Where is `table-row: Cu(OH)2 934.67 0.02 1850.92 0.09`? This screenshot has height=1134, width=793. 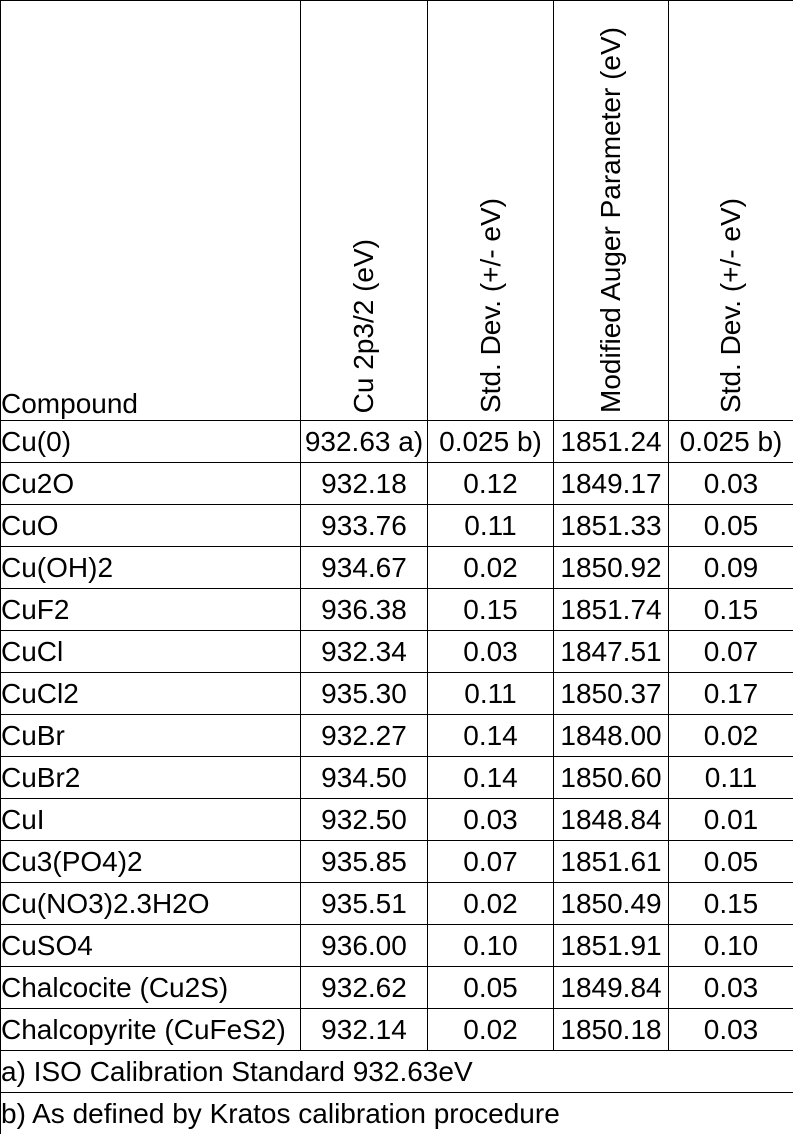
table-row: Cu(OH)2 934.67 0.02 1850.92 0.09 is located at coordinates (396, 567).